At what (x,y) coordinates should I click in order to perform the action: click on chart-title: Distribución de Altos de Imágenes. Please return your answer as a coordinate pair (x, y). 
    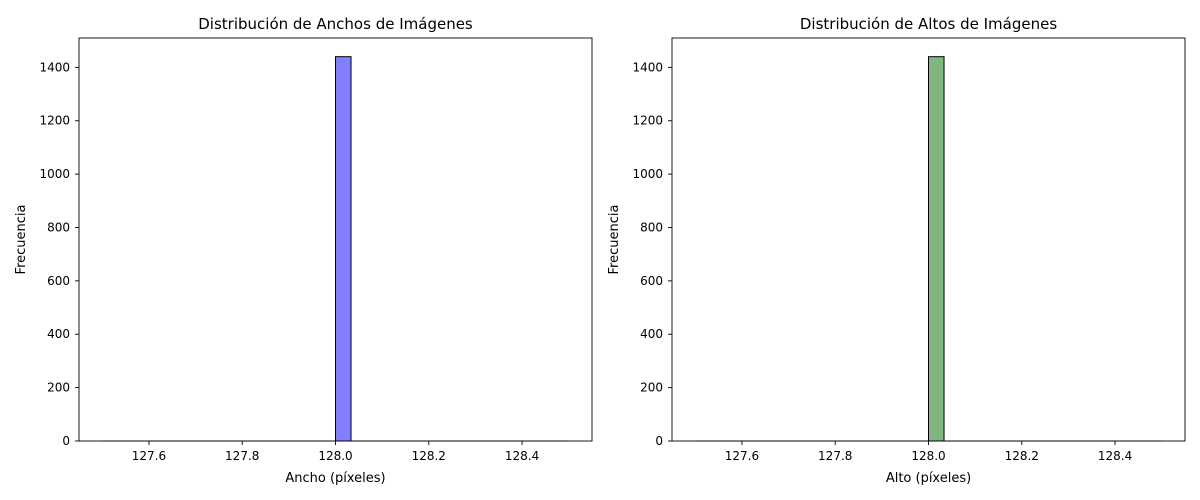
    Looking at the image, I should click on (928, 24).